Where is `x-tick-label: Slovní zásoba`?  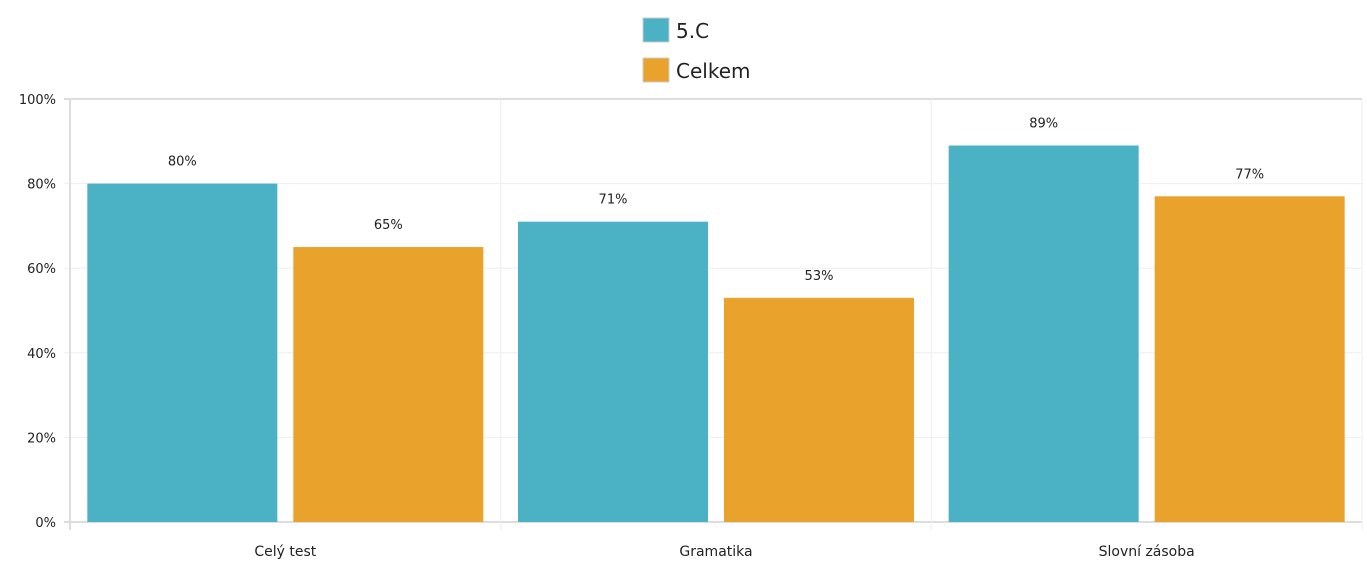 x-tick-label: Slovní zásoba is located at coordinates (1147, 552).